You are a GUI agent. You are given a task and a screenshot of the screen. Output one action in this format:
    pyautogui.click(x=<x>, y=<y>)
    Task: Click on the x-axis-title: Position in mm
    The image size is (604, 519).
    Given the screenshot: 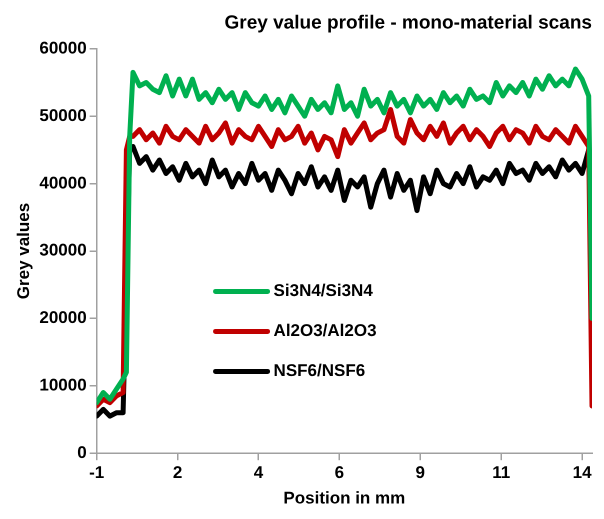 What is the action you would take?
    pyautogui.click(x=344, y=498)
    